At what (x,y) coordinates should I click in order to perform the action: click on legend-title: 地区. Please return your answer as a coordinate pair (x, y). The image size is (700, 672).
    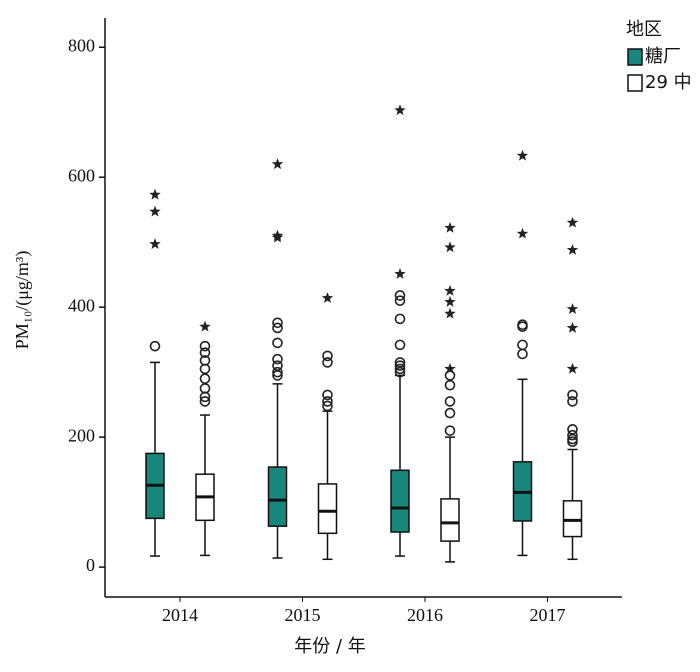
    Looking at the image, I should click on (644, 29).